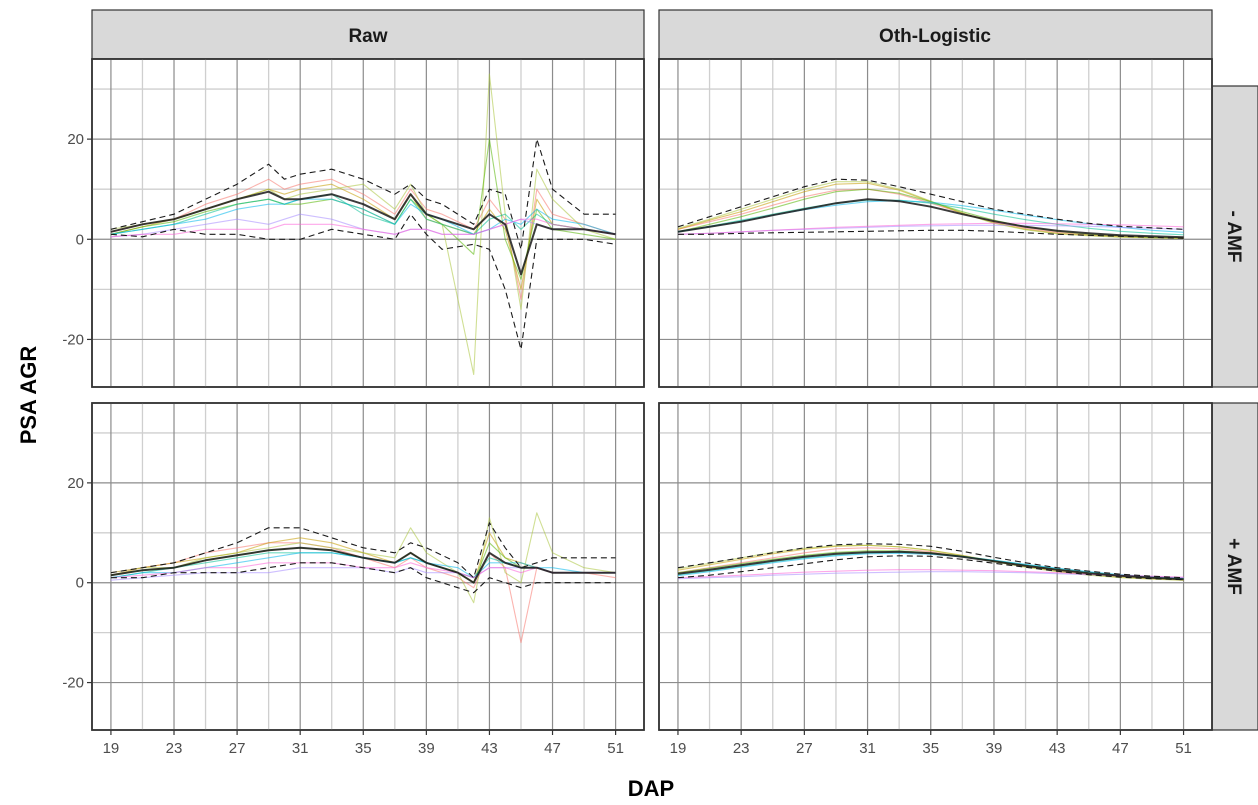 This screenshot has height=805, width=1258. I want to click on strip-col-raw, so click(368, 34).